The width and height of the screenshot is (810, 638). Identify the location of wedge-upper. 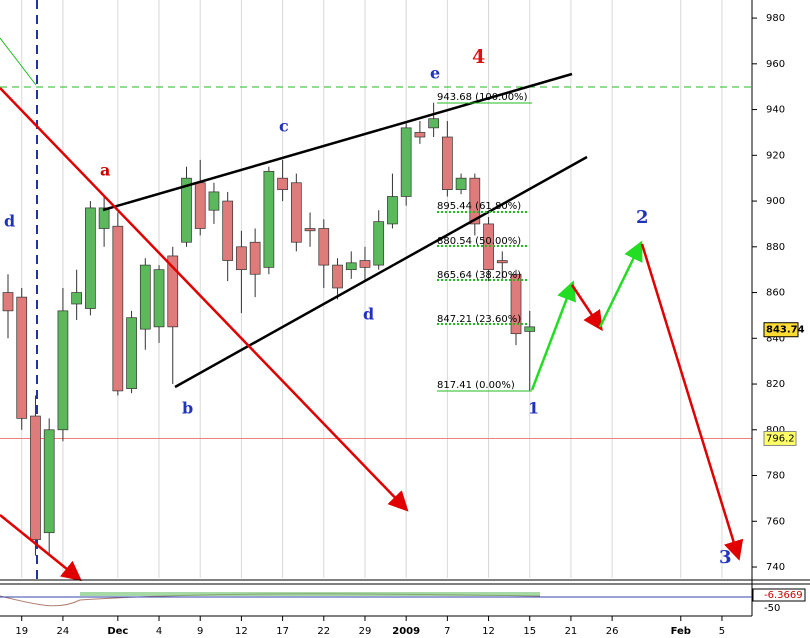
(337, 142).